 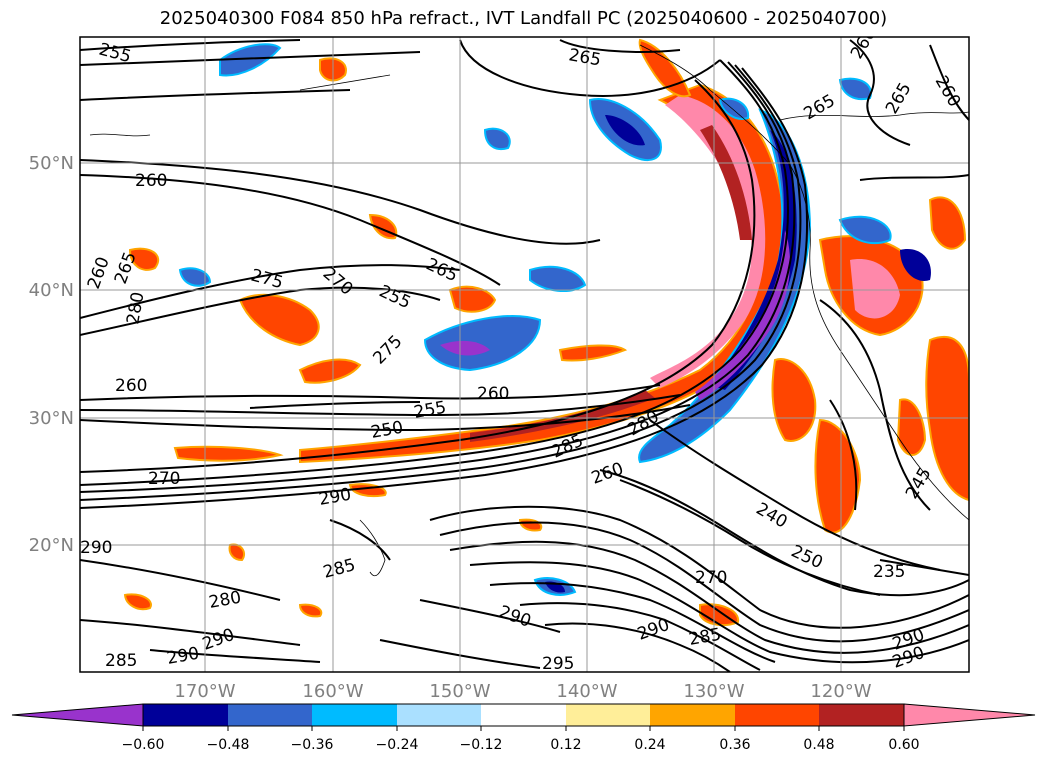 I want to click on lon-label: 160°W, so click(x=332, y=691).